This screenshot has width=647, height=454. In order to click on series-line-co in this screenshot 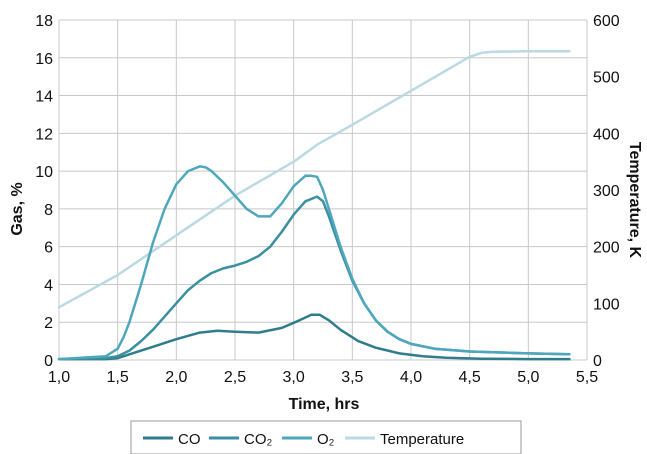, I will do `click(314, 337)`.